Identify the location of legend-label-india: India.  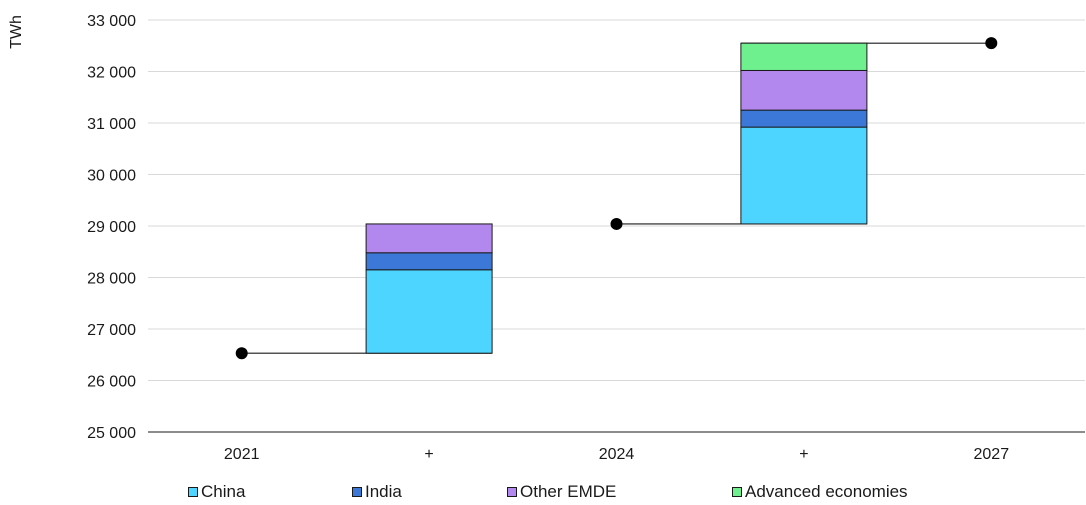
(383, 491).